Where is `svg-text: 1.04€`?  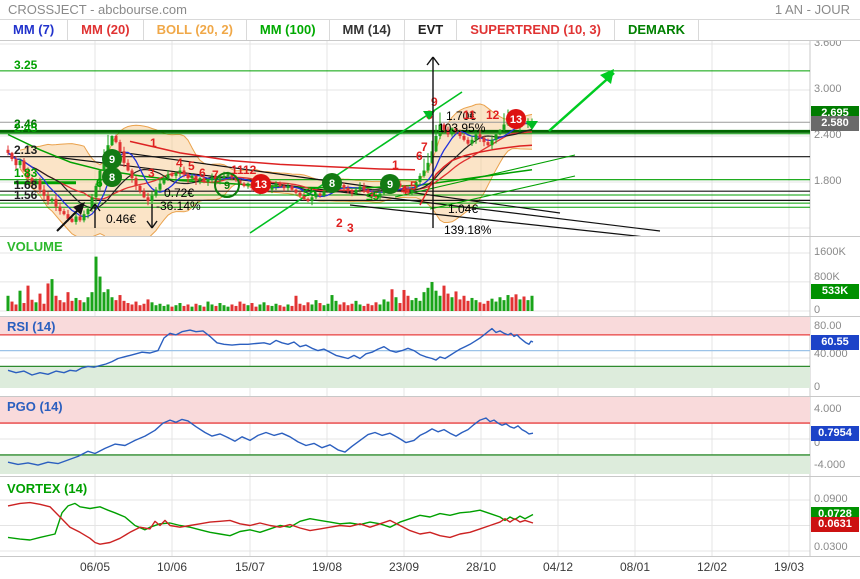
svg-text: 1.04€ is located at coordinates (463, 209).